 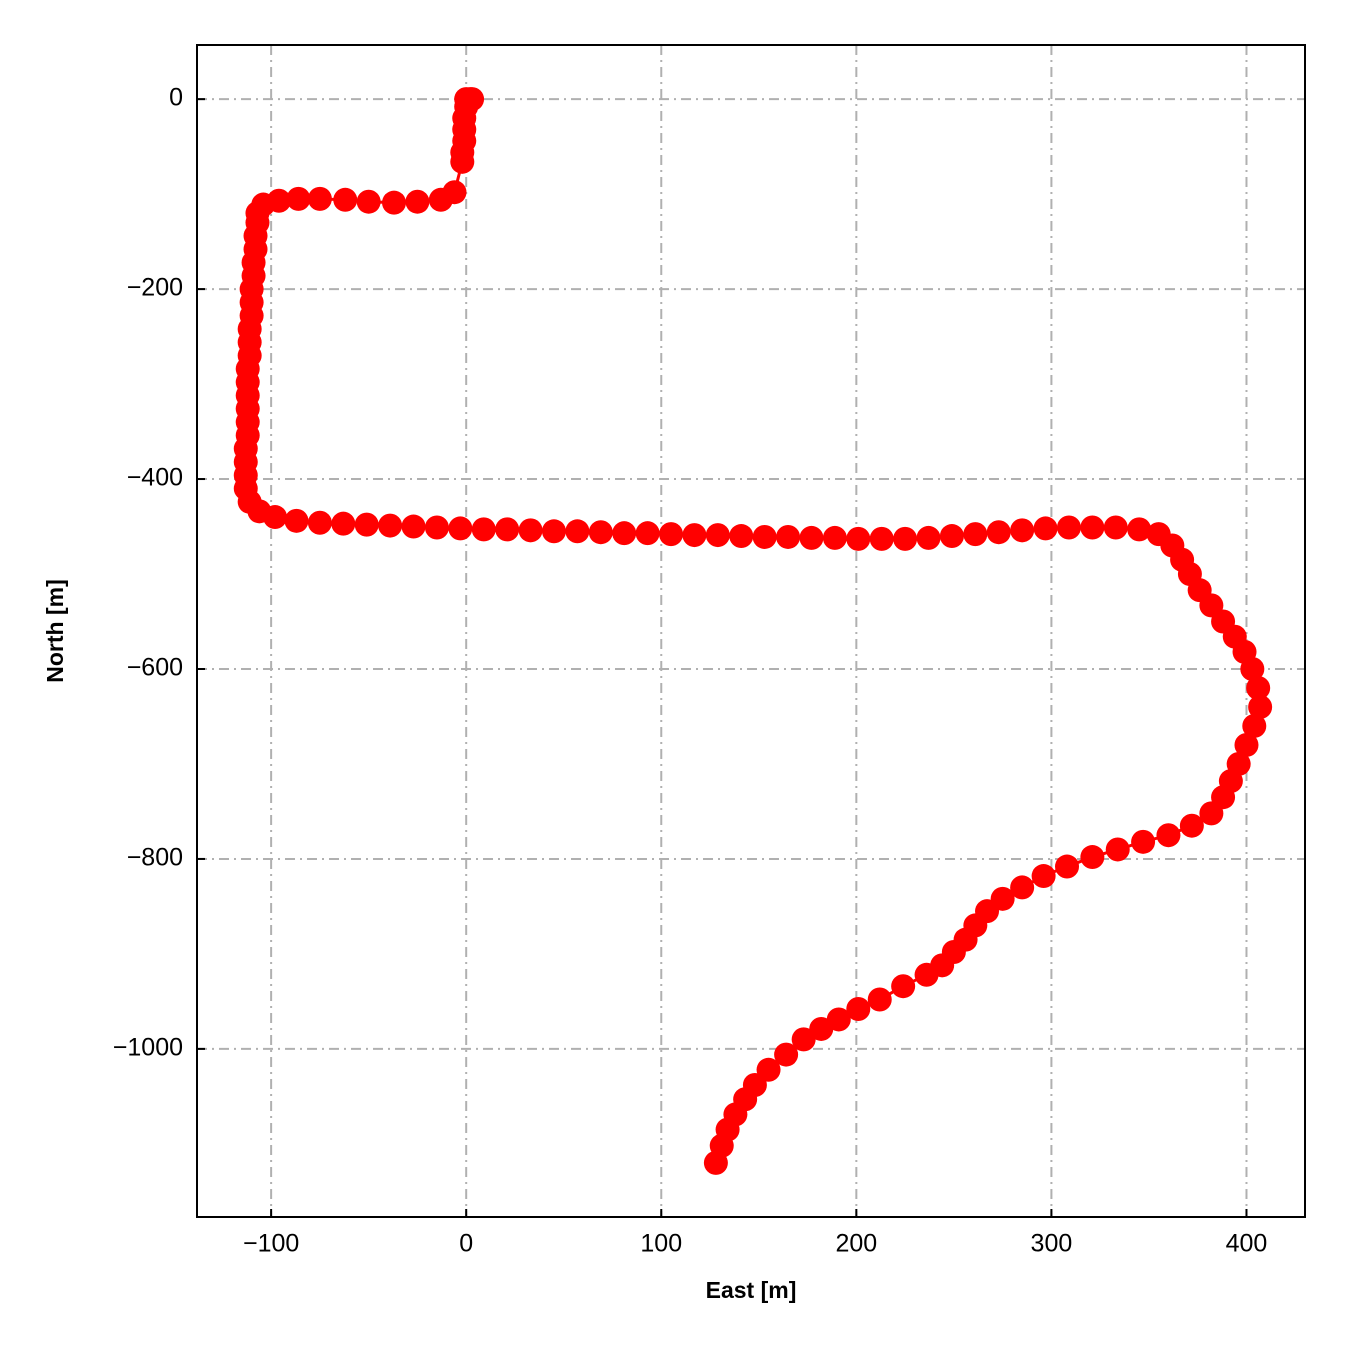 What do you see at coordinates (148, 1048) in the screenshot?
I see `y-tick-label: −1000` at bounding box center [148, 1048].